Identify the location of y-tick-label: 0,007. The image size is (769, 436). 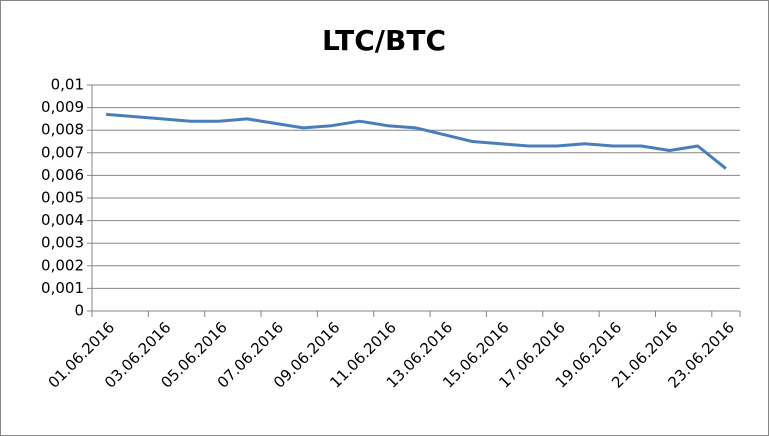
(62, 152).